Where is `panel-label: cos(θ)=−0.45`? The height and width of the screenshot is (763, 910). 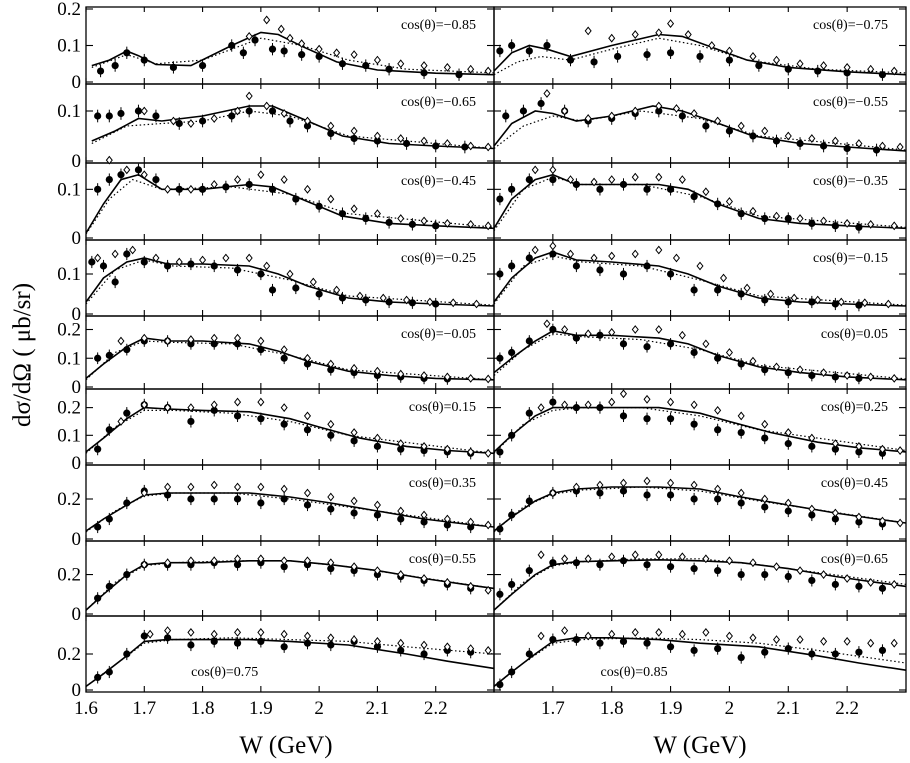 panel-label: cos(θ)=−0.45 is located at coordinates (438, 181).